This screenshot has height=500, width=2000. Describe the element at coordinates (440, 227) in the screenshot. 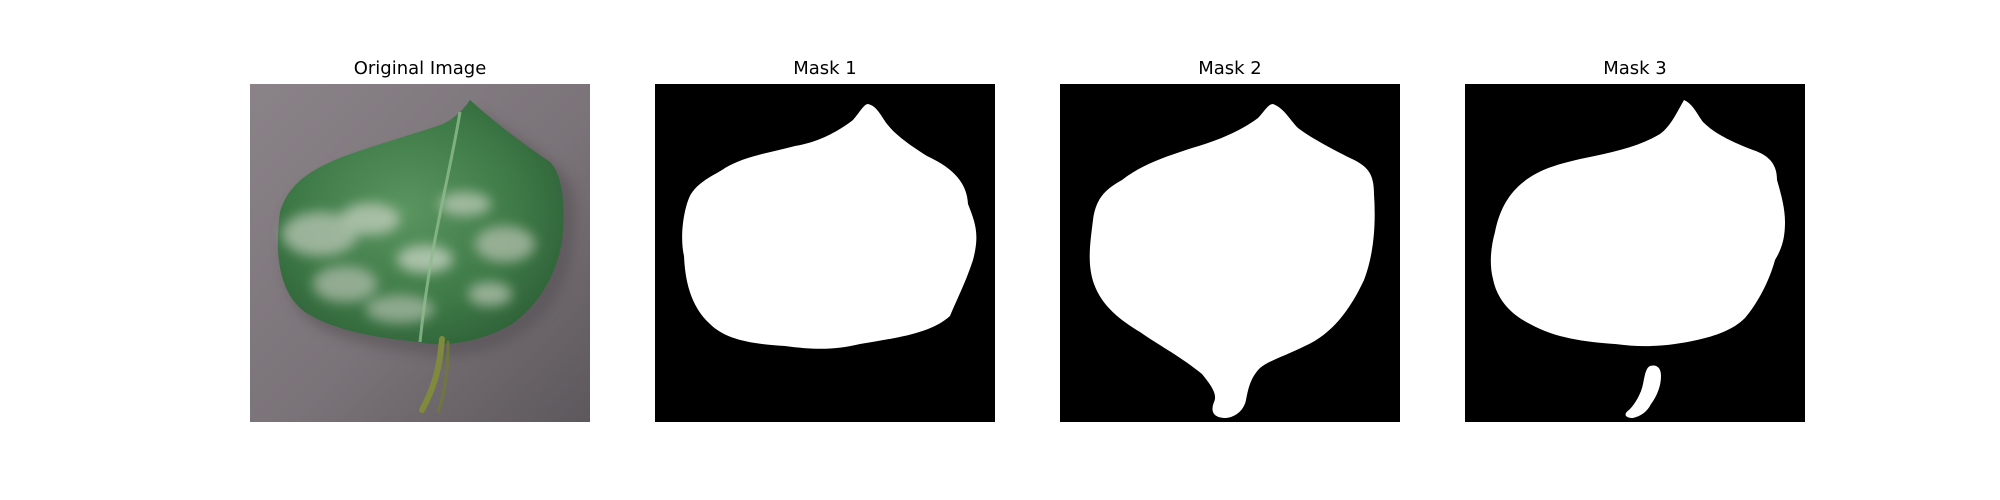

I see `leaf-midrib` at that location.